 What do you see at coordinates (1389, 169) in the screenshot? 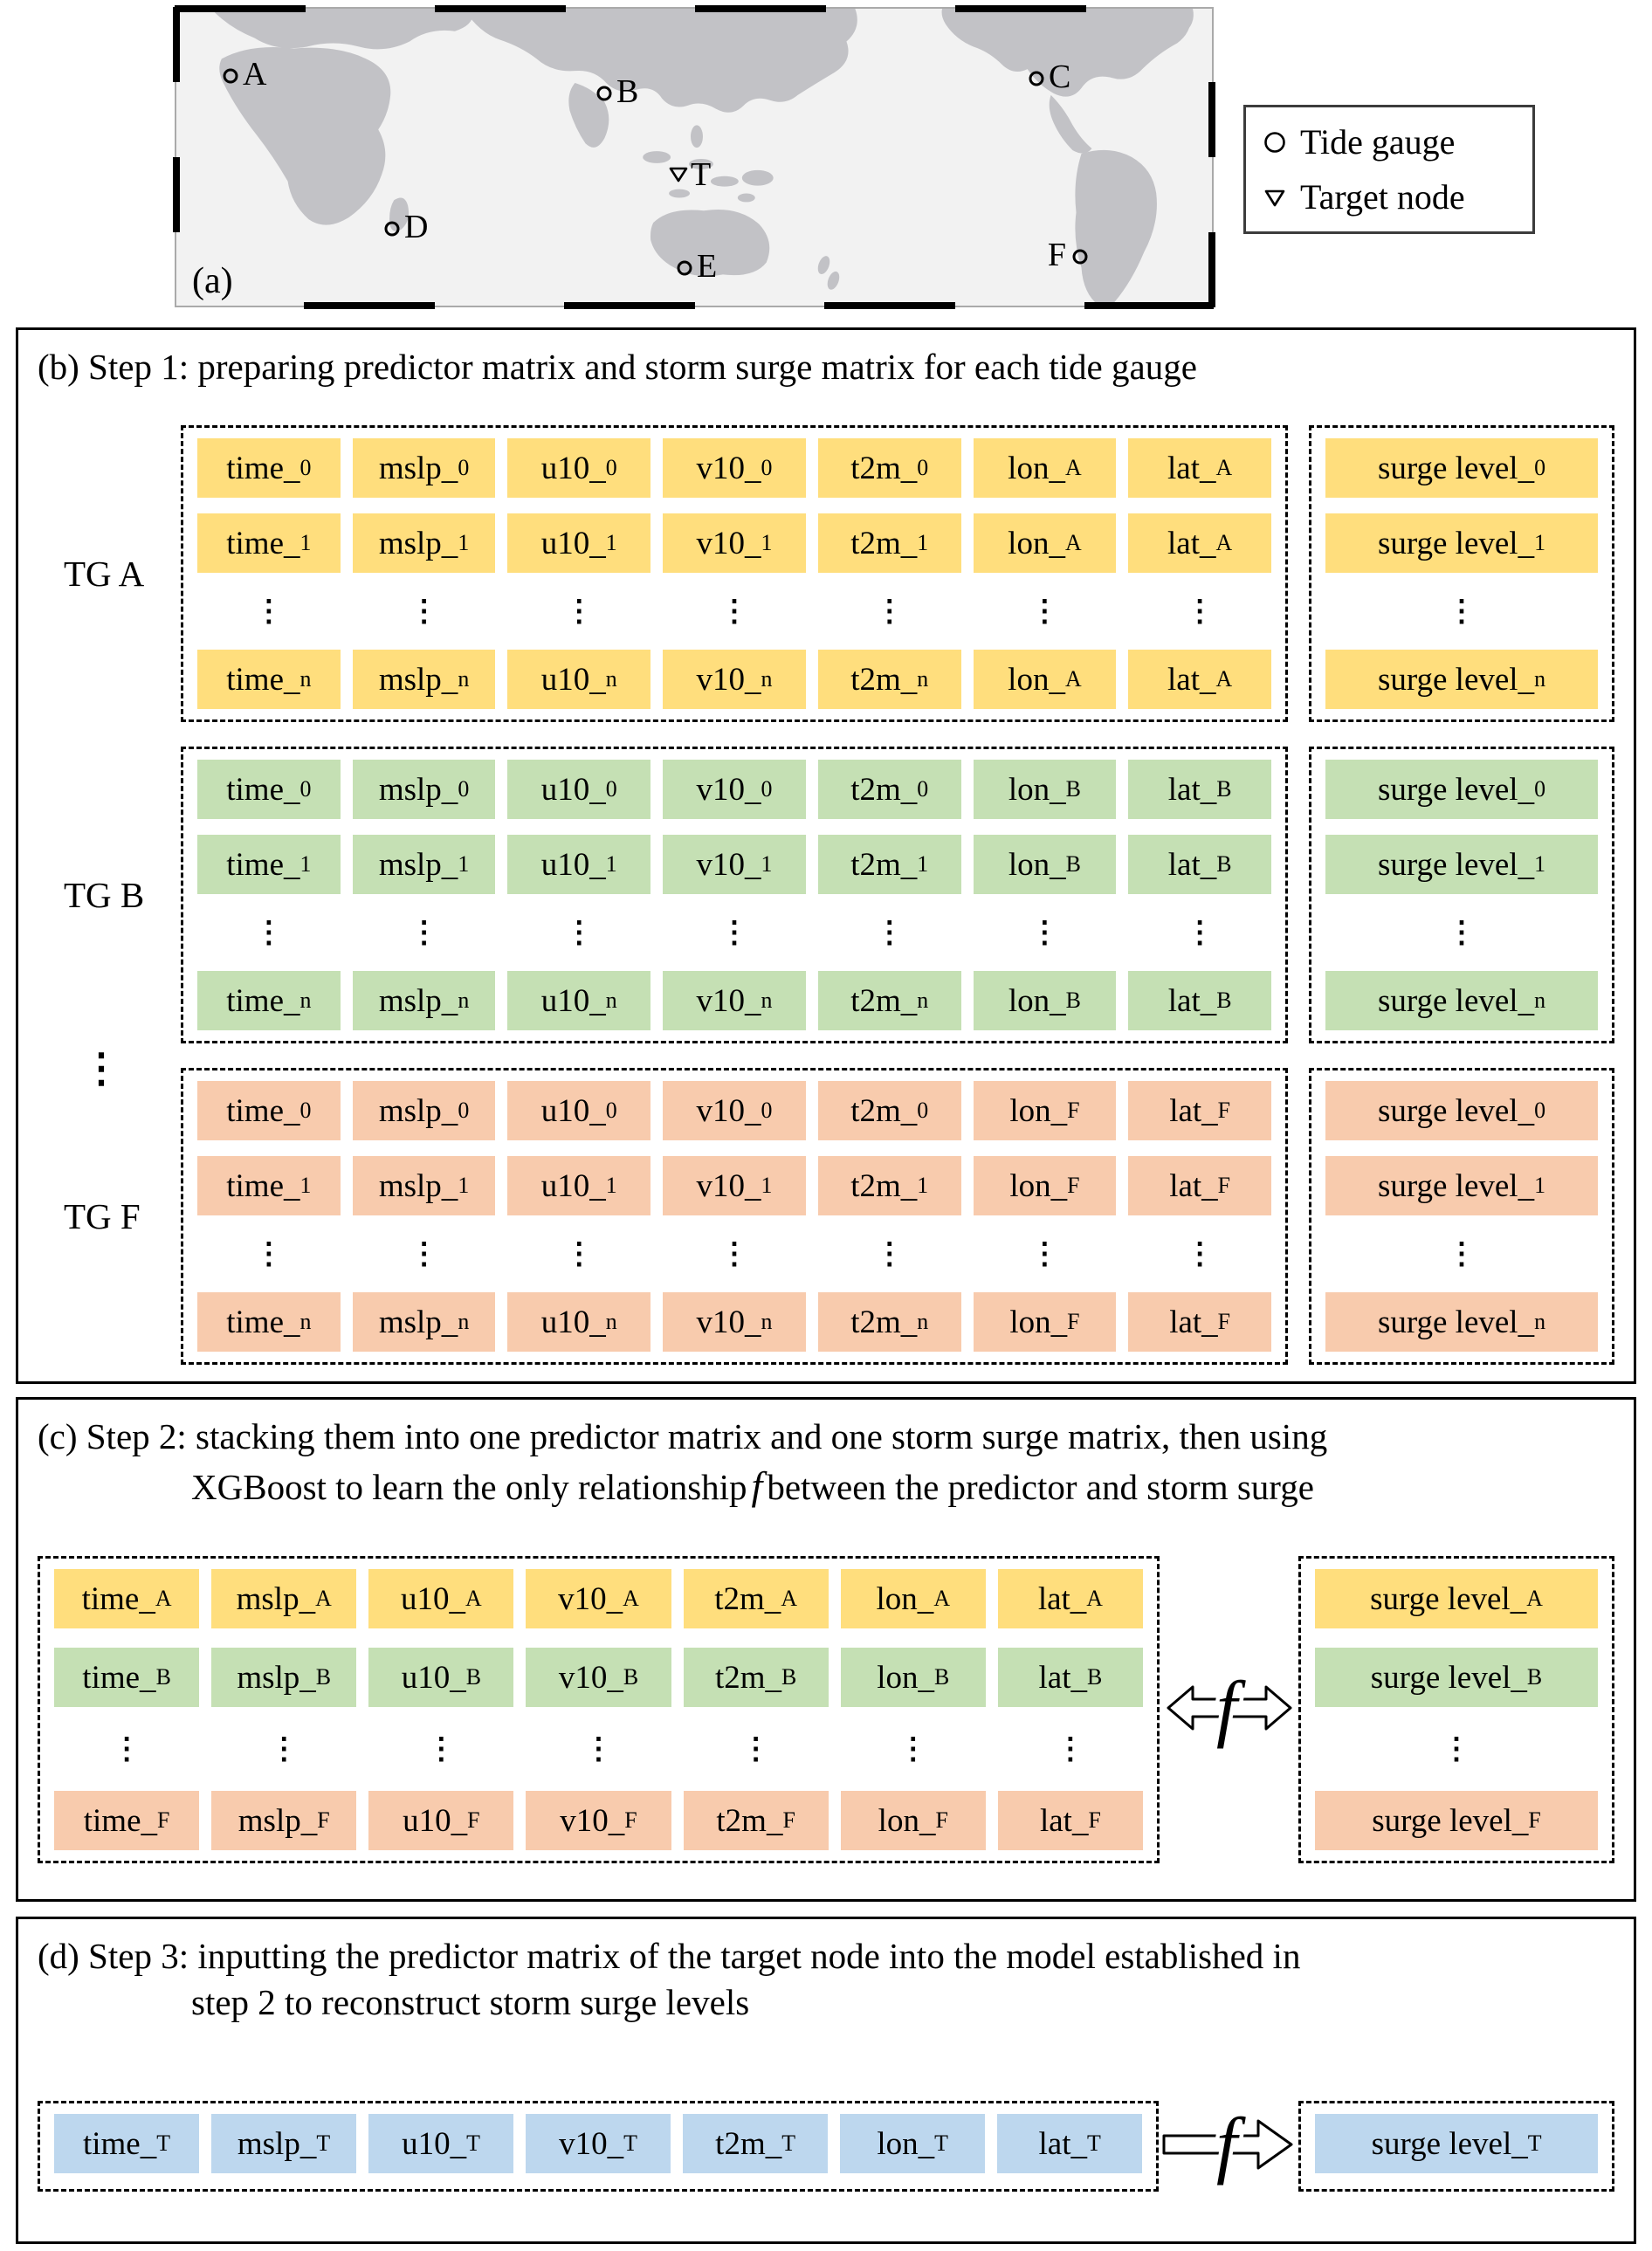
I see `map-legend: Tide gauge Target node` at bounding box center [1389, 169].